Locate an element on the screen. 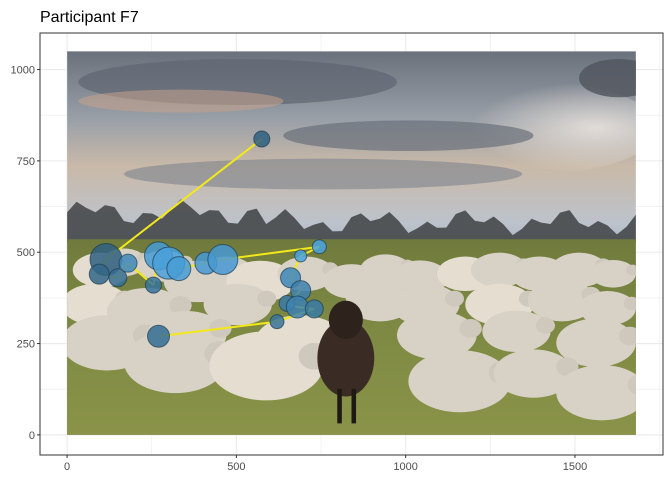  chart-title: Participant F7 is located at coordinates (89, 17).